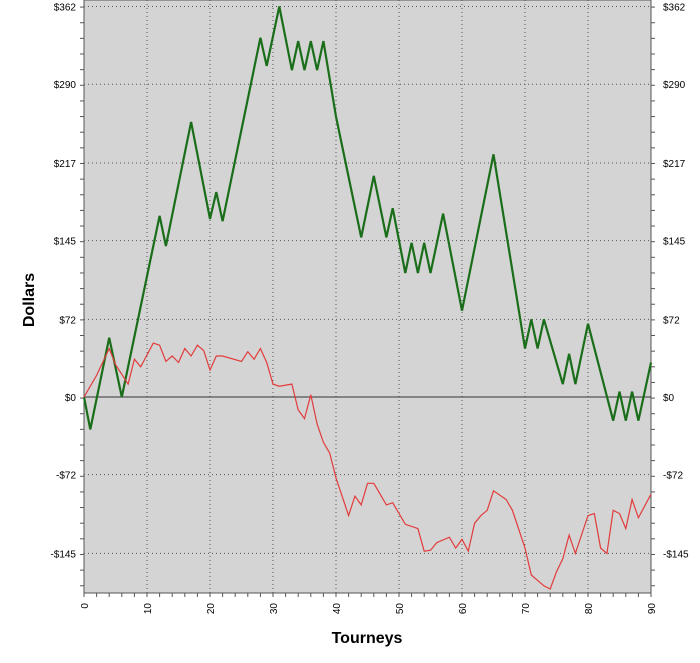 The image size is (700, 663). I want to click on y-tick-label-left: -$145, so click(63, 554).